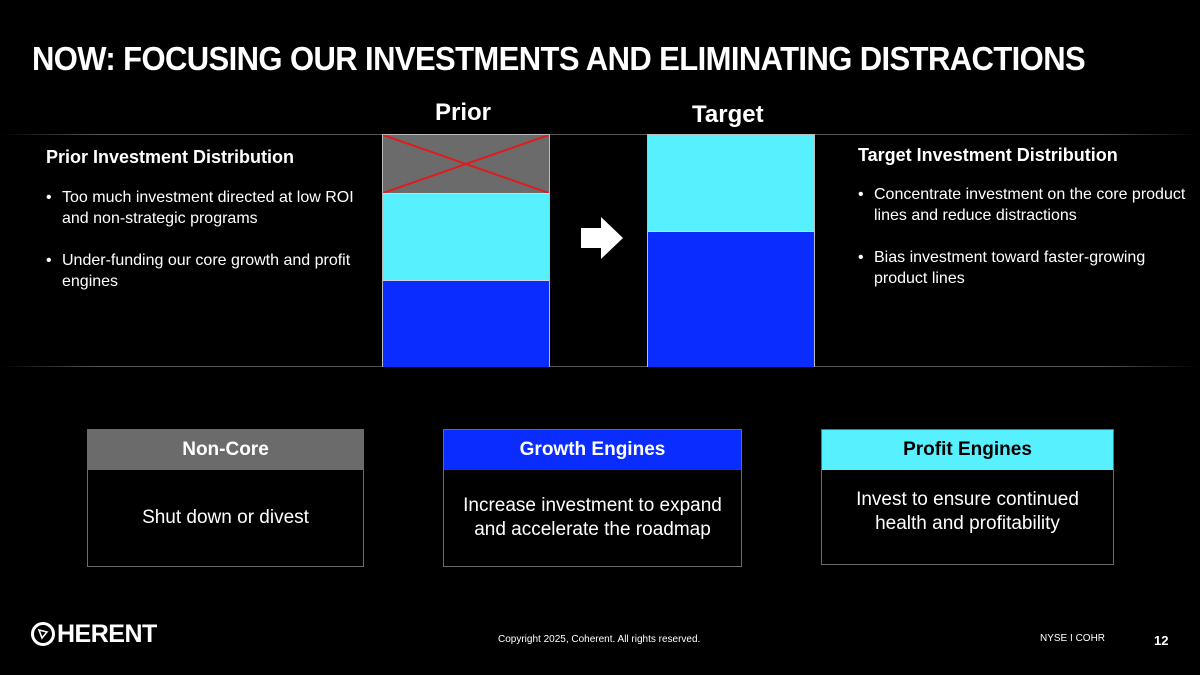 The width and height of the screenshot is (1200, 675). I want to click on target-heading: Target, so click(728, 114).